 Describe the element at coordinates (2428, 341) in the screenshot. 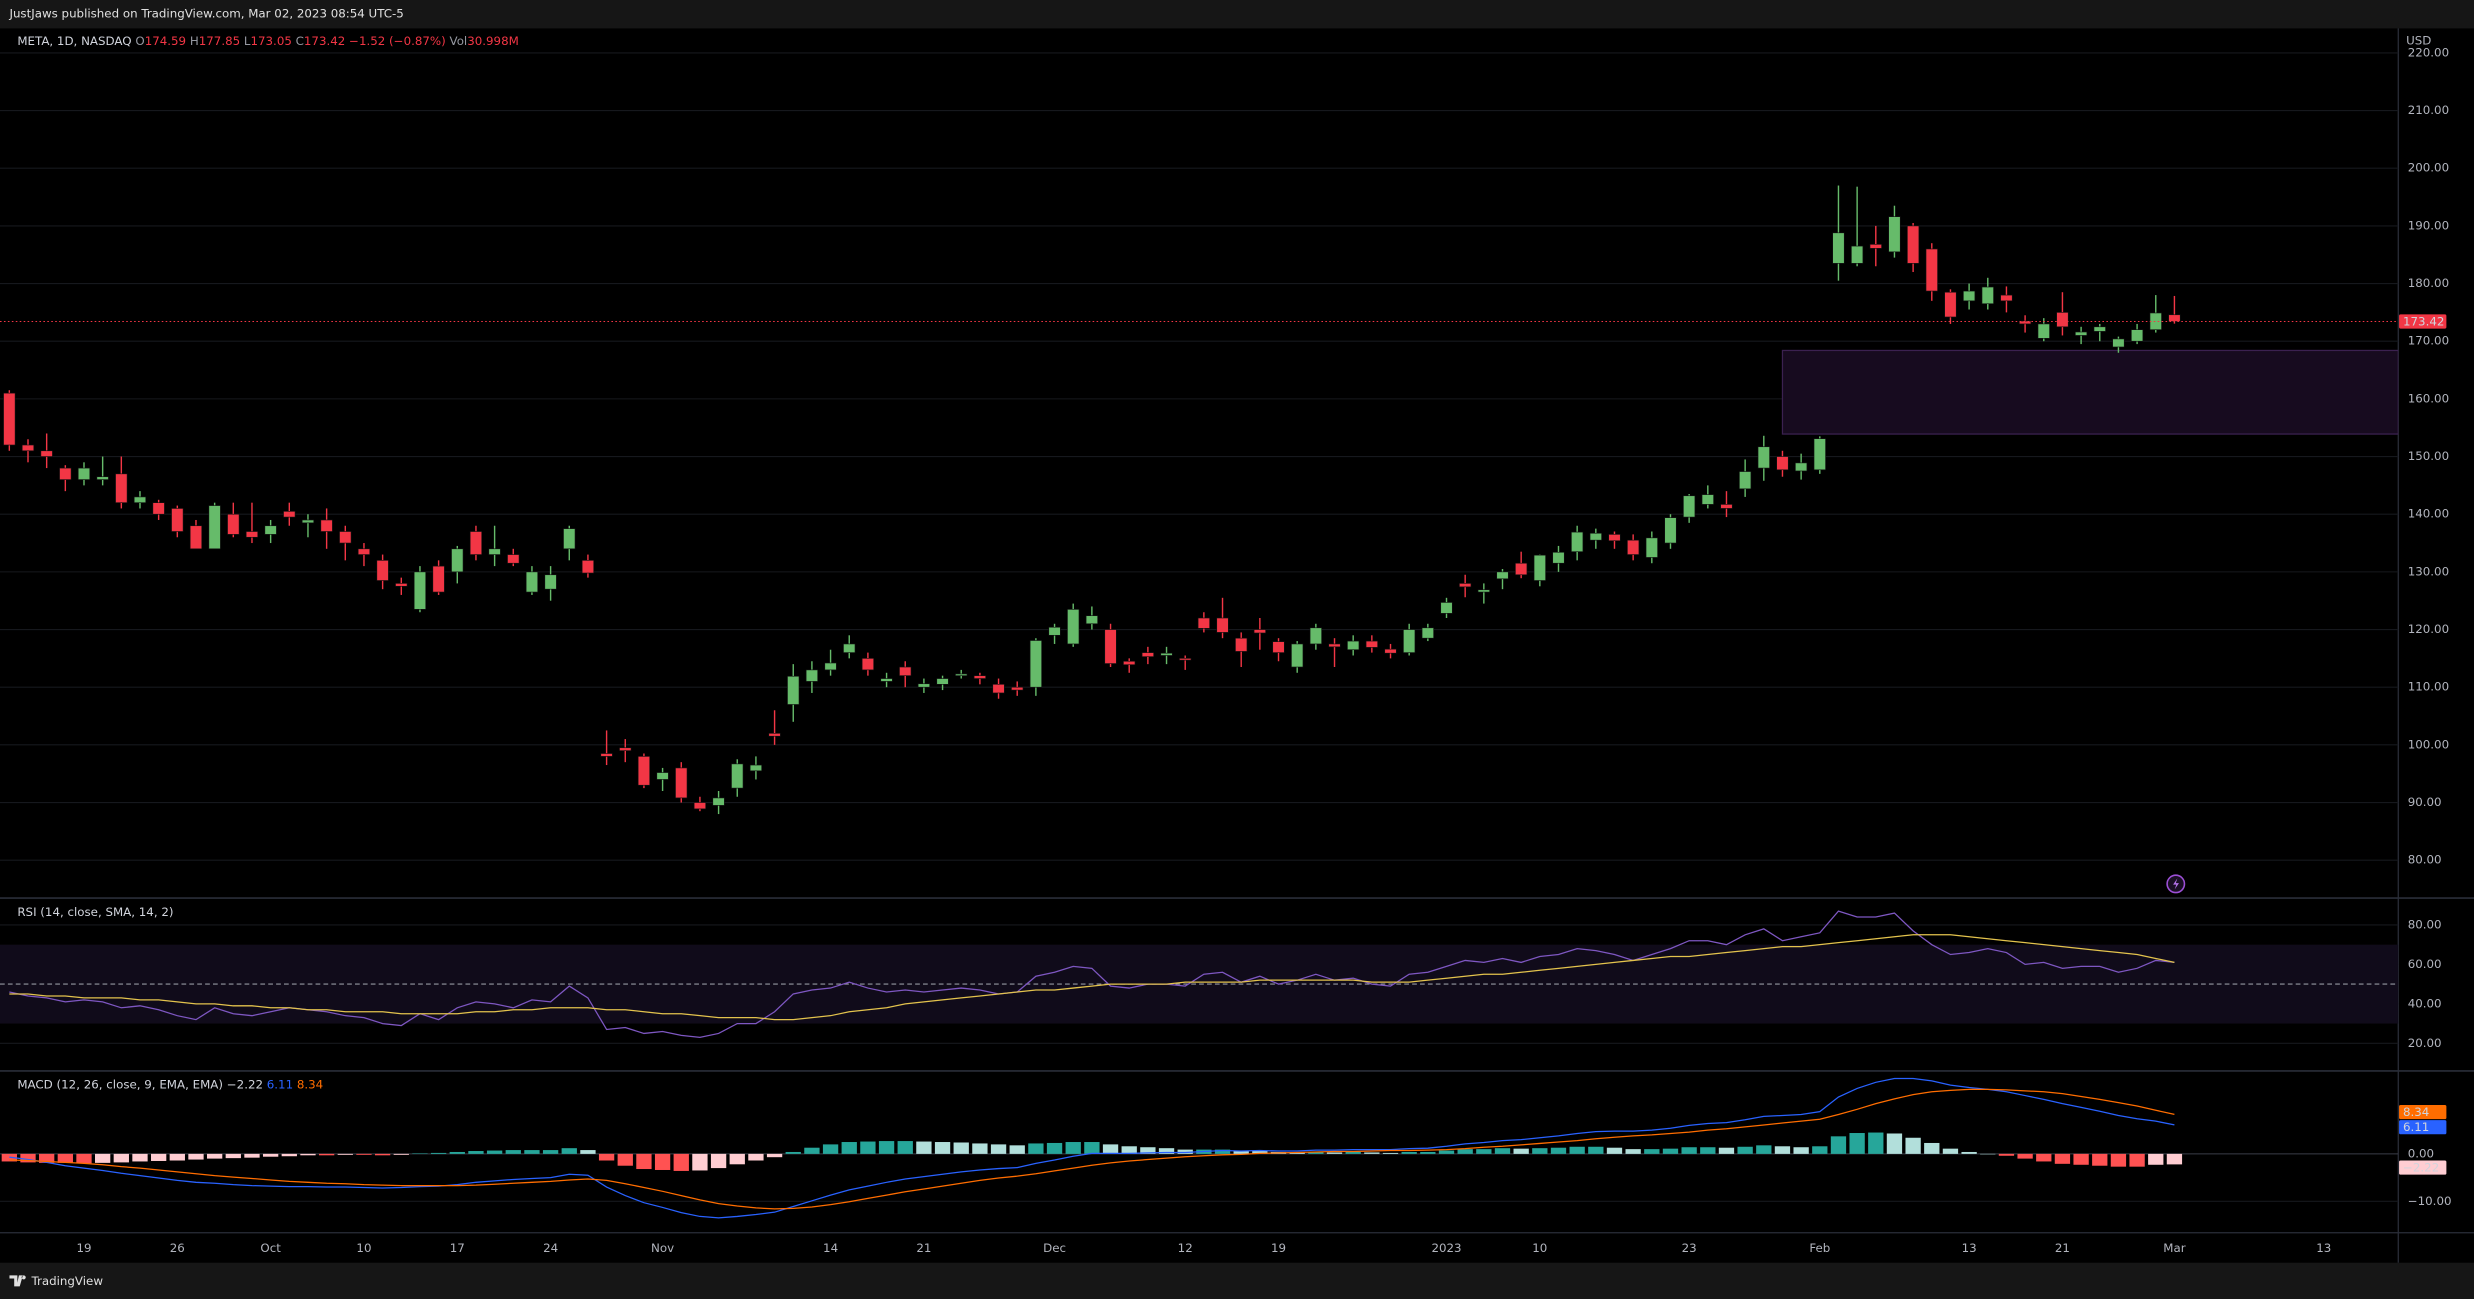

I see `y-tick-label: 170.00` at that location.